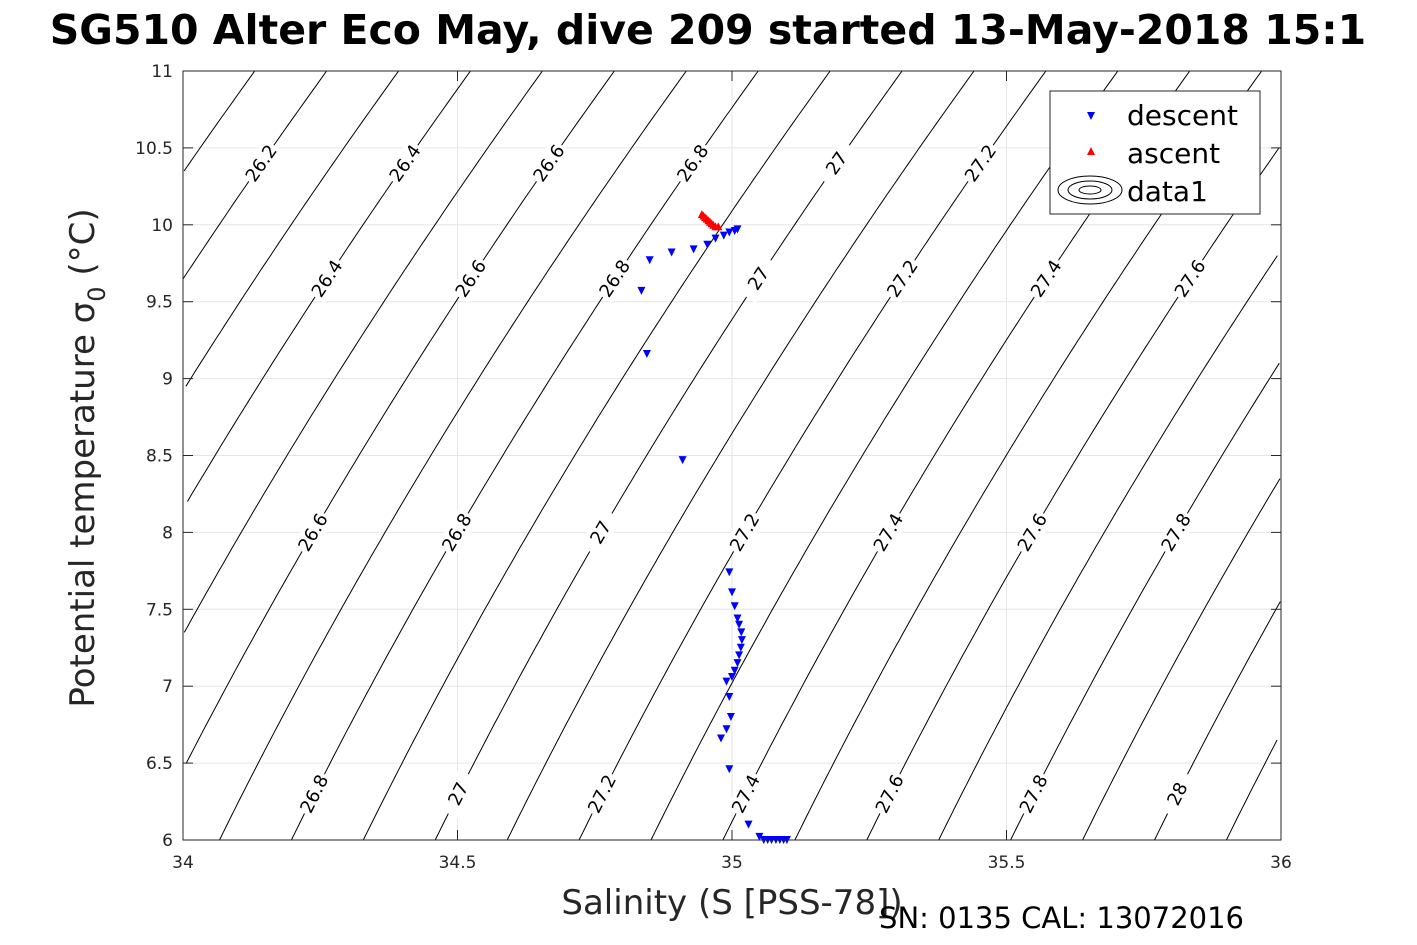 The width and height of the screenshot is (1417, 945). What do you see at coordinates (162, 226) in the screenshot?
I see `y-tick-label: 10` at bounding box center [162, 226].